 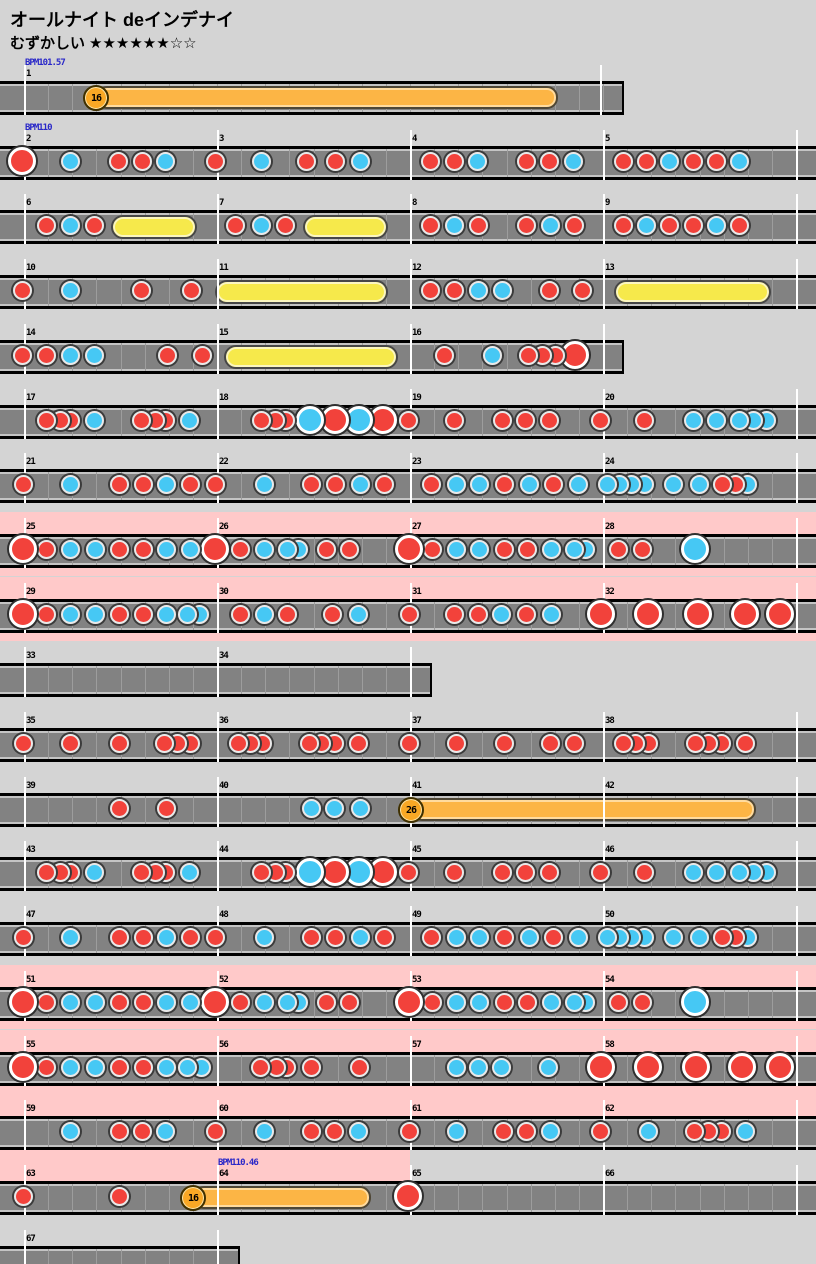 What do you see at coordinates (610, 398) in the screenshot?
I see `measure-number: 20` at bounding box center [610, 398].